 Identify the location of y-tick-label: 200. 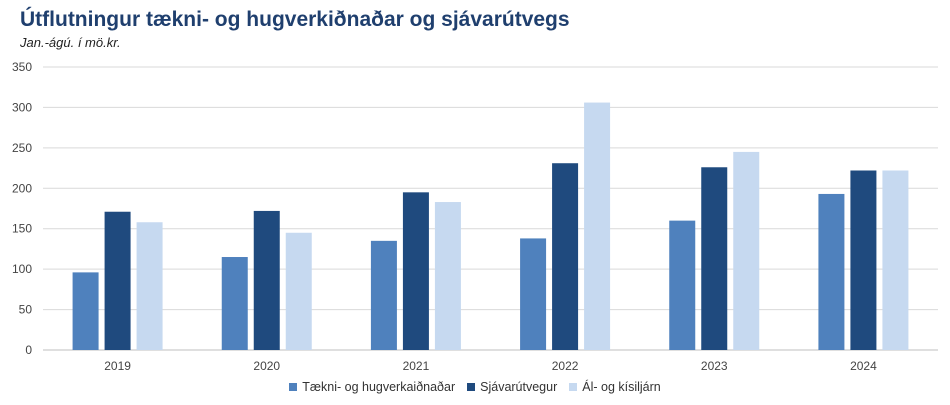
(22, 188).